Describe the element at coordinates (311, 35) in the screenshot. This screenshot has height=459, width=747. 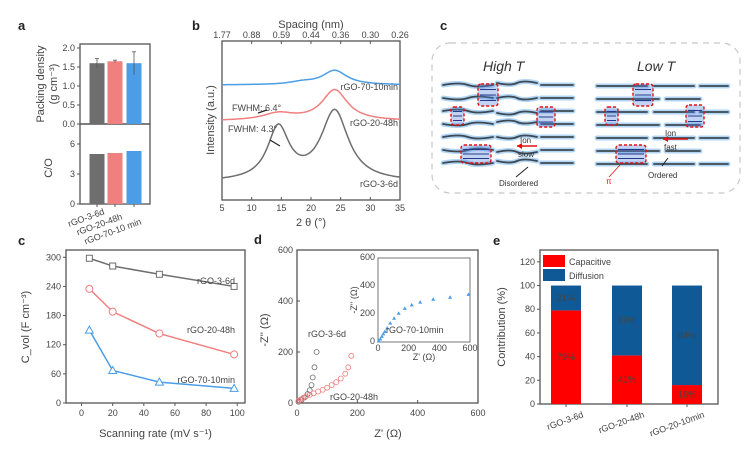
I see `top-tick-label: 0.44` at that location.